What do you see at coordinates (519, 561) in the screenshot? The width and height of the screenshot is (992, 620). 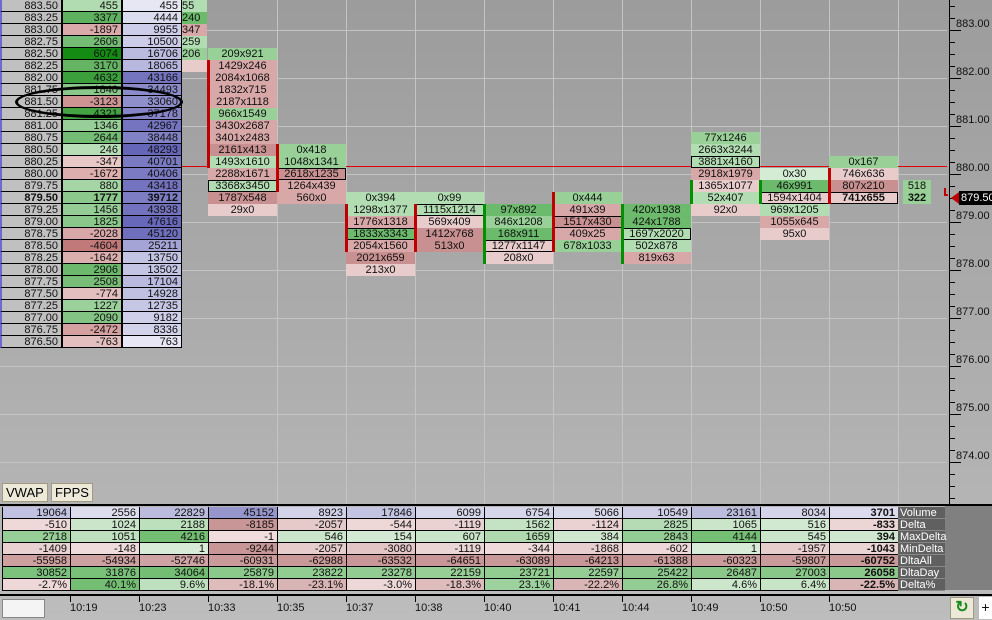 I see `stats-cell: -63089` at bounding box center [519, 561].